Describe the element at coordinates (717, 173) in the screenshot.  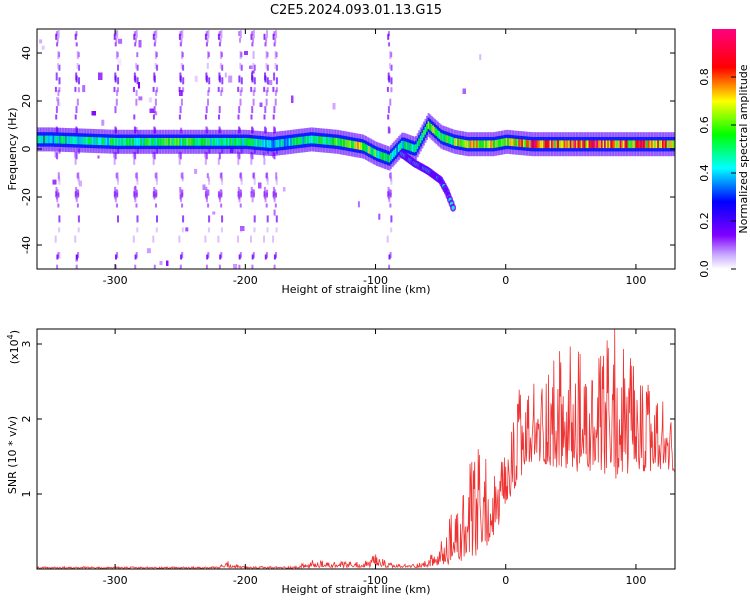
I see `colorbar-ticks: 0.0 0.2 0.4 0.6 0.8` at that location.